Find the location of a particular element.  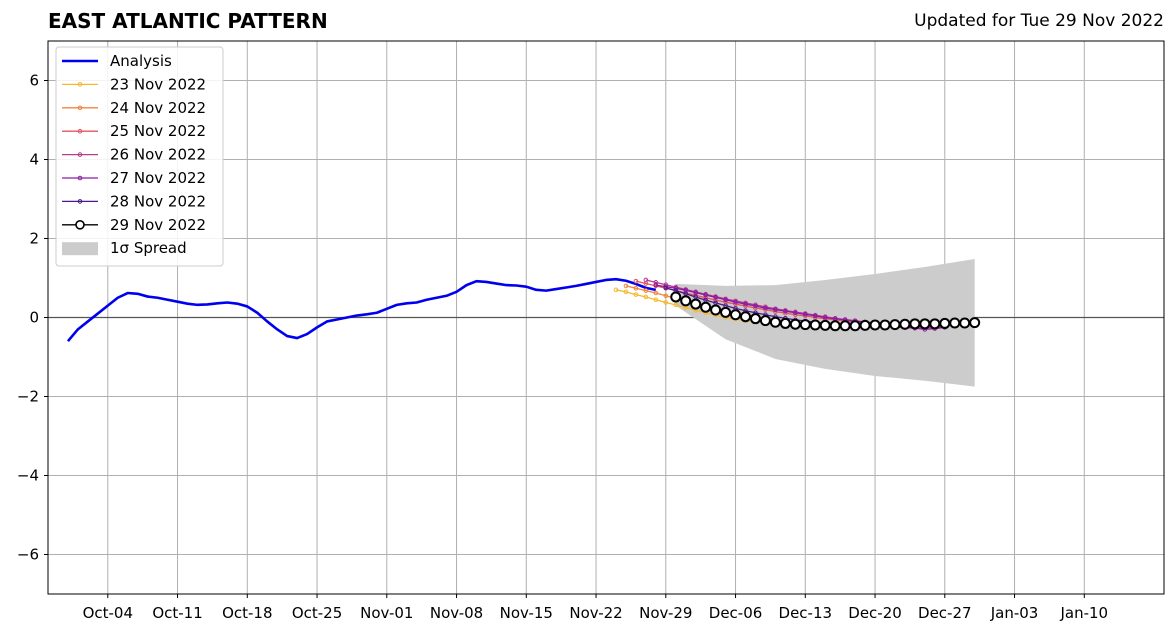

legend-label: 1σ Spread is located at coordinates (148, 248).